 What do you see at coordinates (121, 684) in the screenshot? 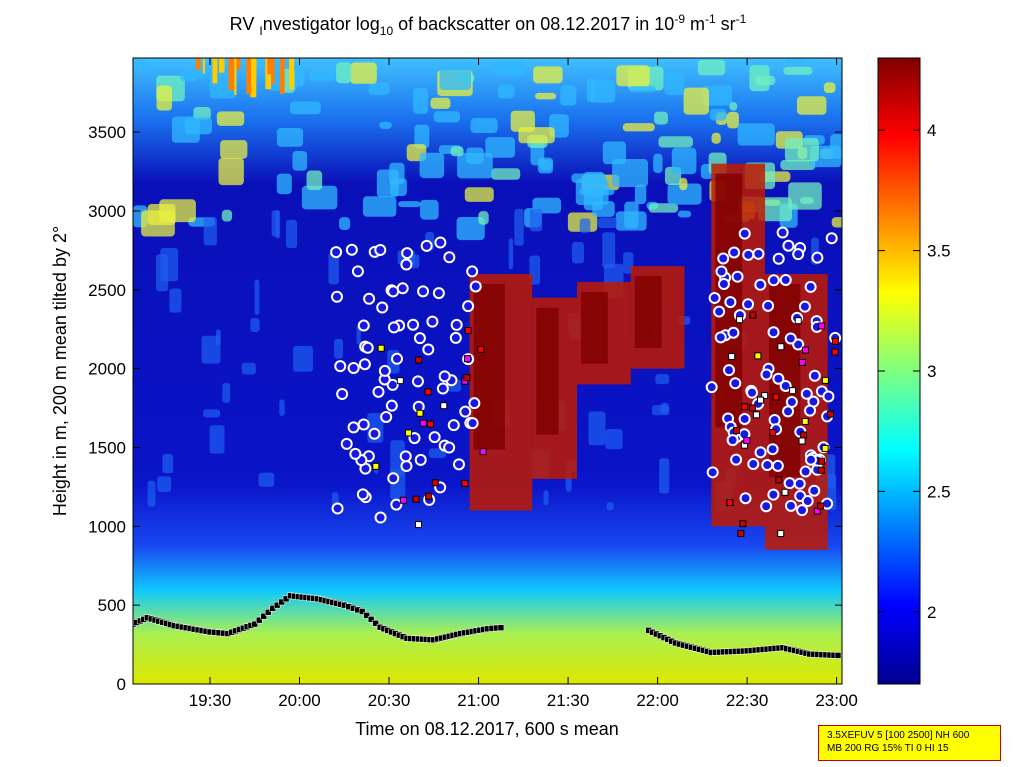
I see `y-tick-label: 0` at bounding box center [121, 684].